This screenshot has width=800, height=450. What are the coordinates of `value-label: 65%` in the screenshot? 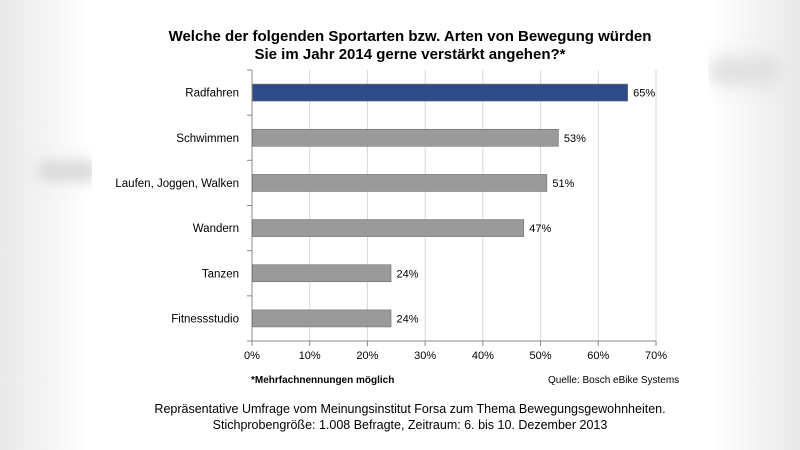 It's located at (644, 94).